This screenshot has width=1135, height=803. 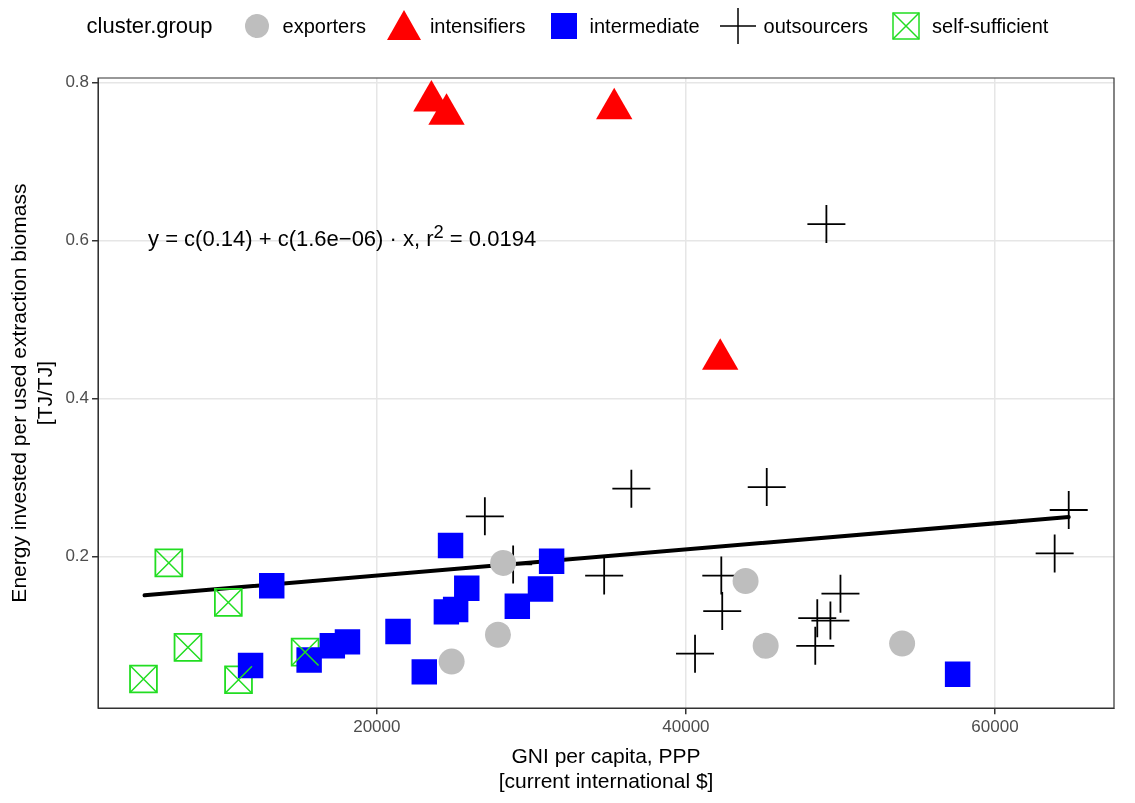 What do you see at coordinates (77, 82) in the screenshot?
I see `y-tick-label: 0.8` at bounding box center [77, 82].